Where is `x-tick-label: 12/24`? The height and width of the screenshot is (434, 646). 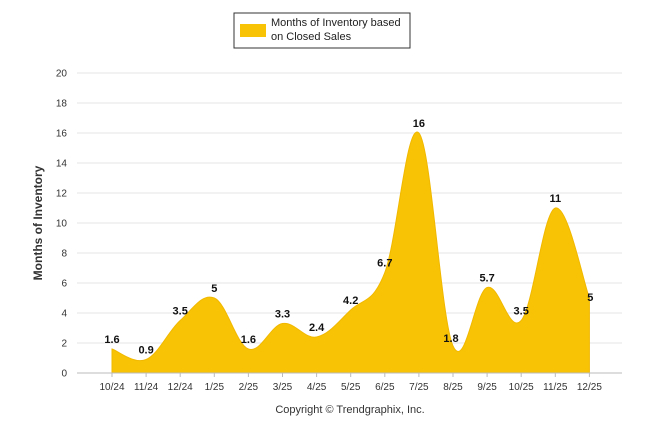
x-tick-label: 12/24 is located at coordinates (180, 387).